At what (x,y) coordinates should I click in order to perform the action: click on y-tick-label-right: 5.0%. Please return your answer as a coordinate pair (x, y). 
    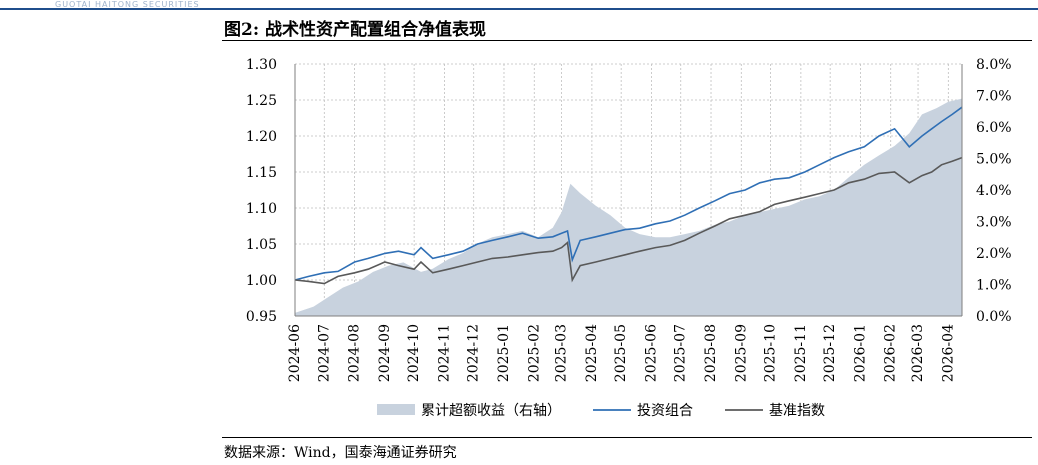
    Looking at the image, I should click on (994, 160).